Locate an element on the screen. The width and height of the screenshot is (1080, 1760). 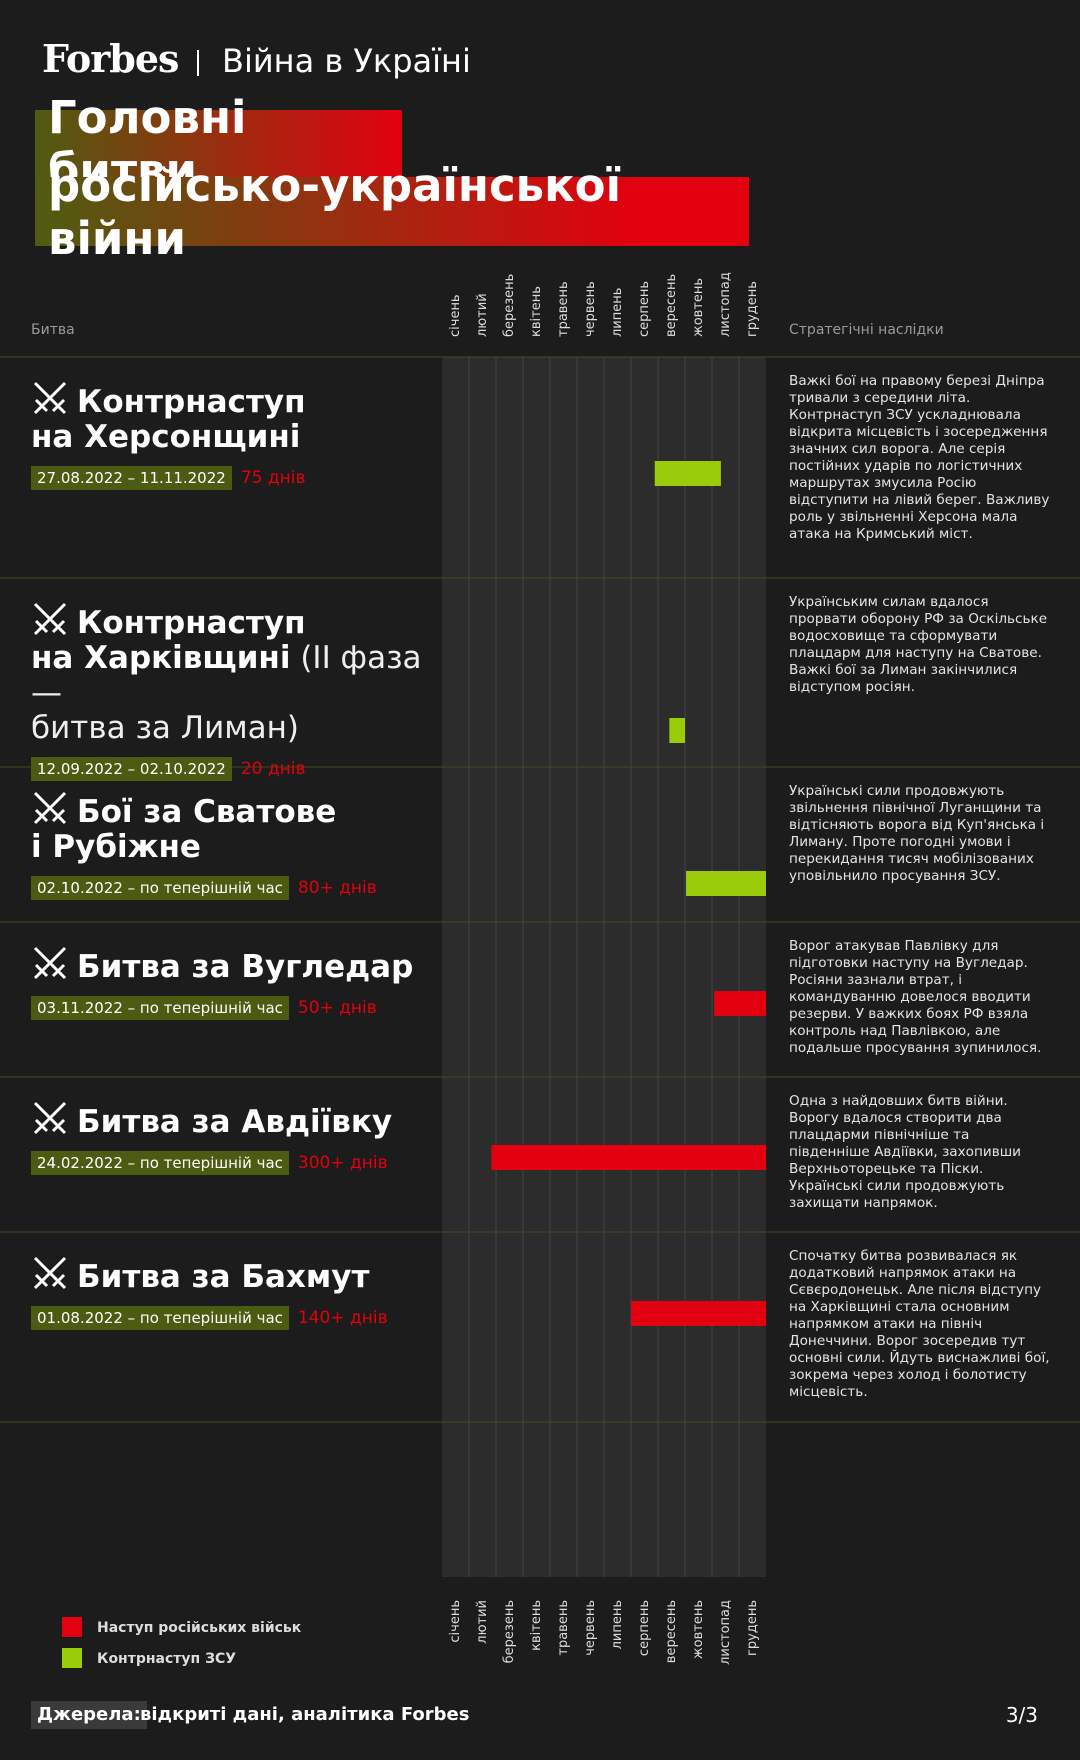
date-line: 24.02.2022 – по теперішній час 300+ днів is located at coordinates (236, 1163).